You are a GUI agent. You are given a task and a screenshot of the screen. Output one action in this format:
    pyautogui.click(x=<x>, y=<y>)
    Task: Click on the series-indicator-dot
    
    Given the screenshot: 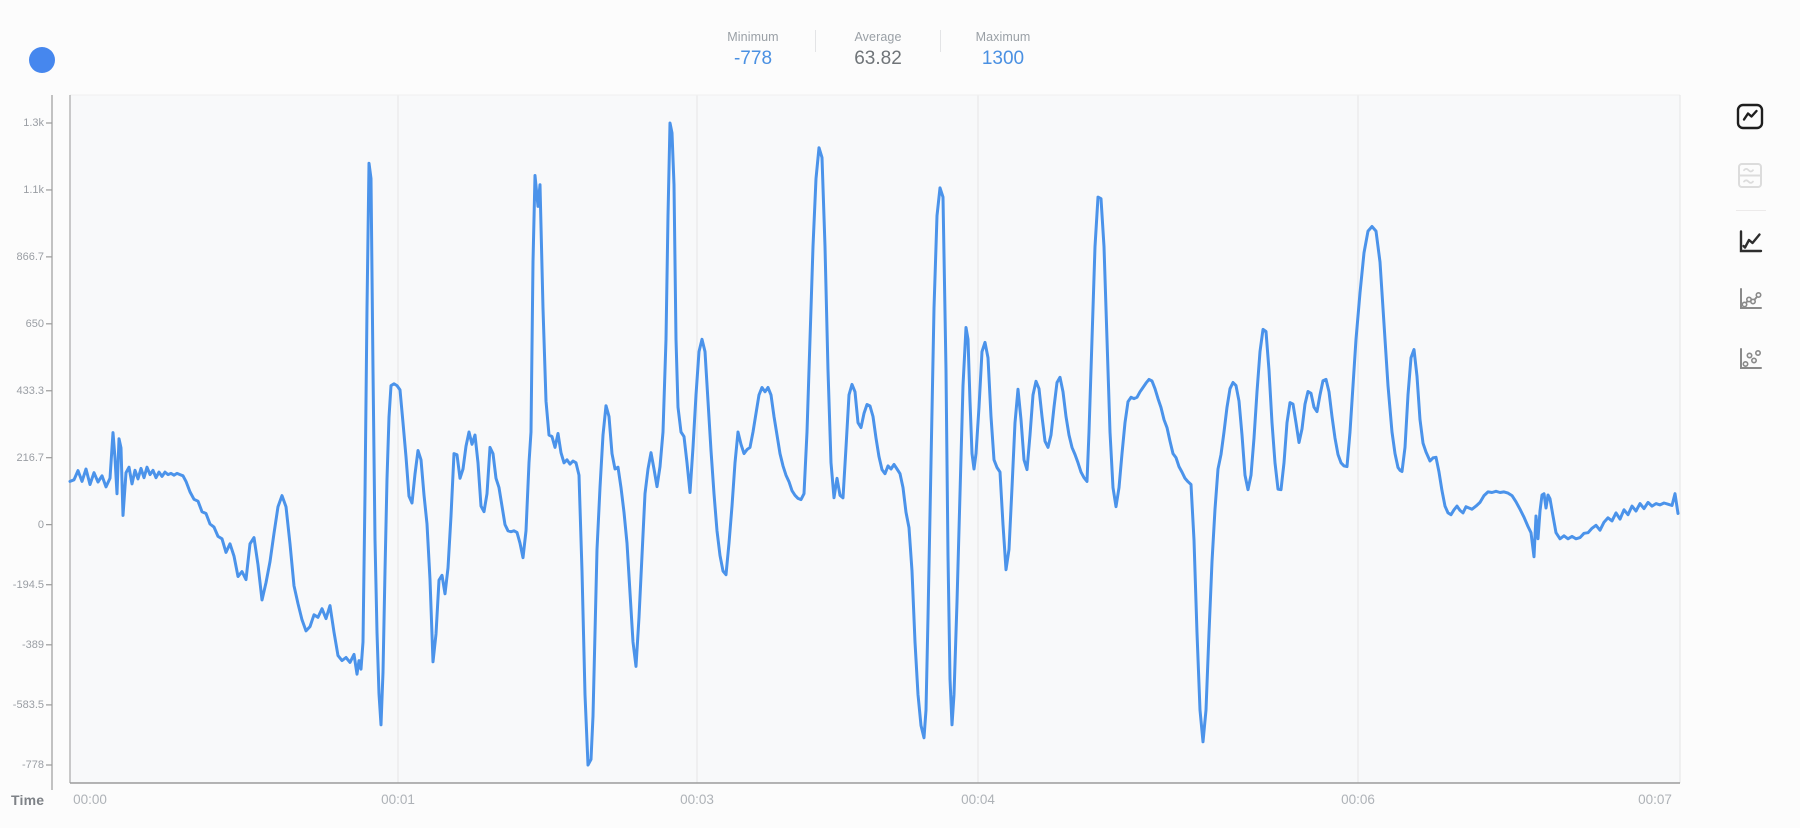 What is the action you would take?
    pyautogui.click(x=42, y=60)
    